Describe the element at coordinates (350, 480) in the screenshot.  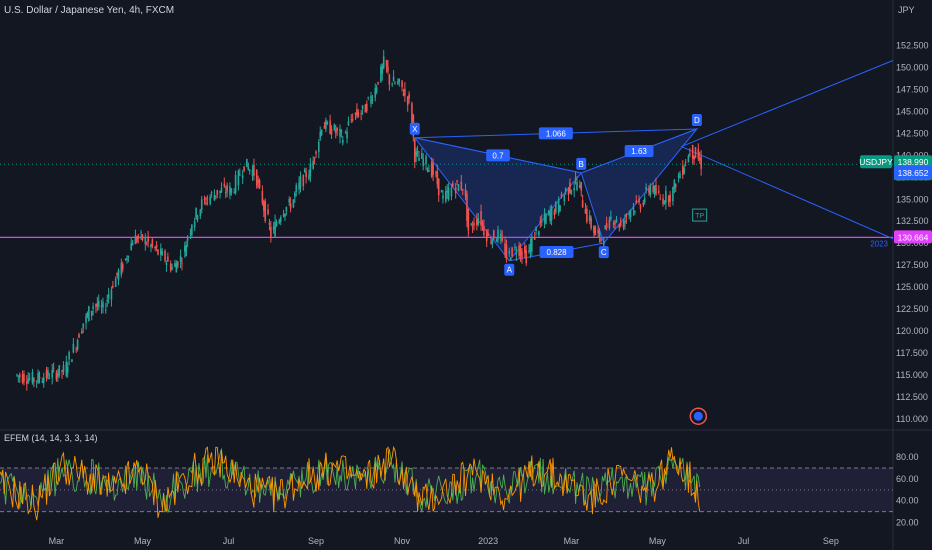
I see `stoch-d-line` at that location.